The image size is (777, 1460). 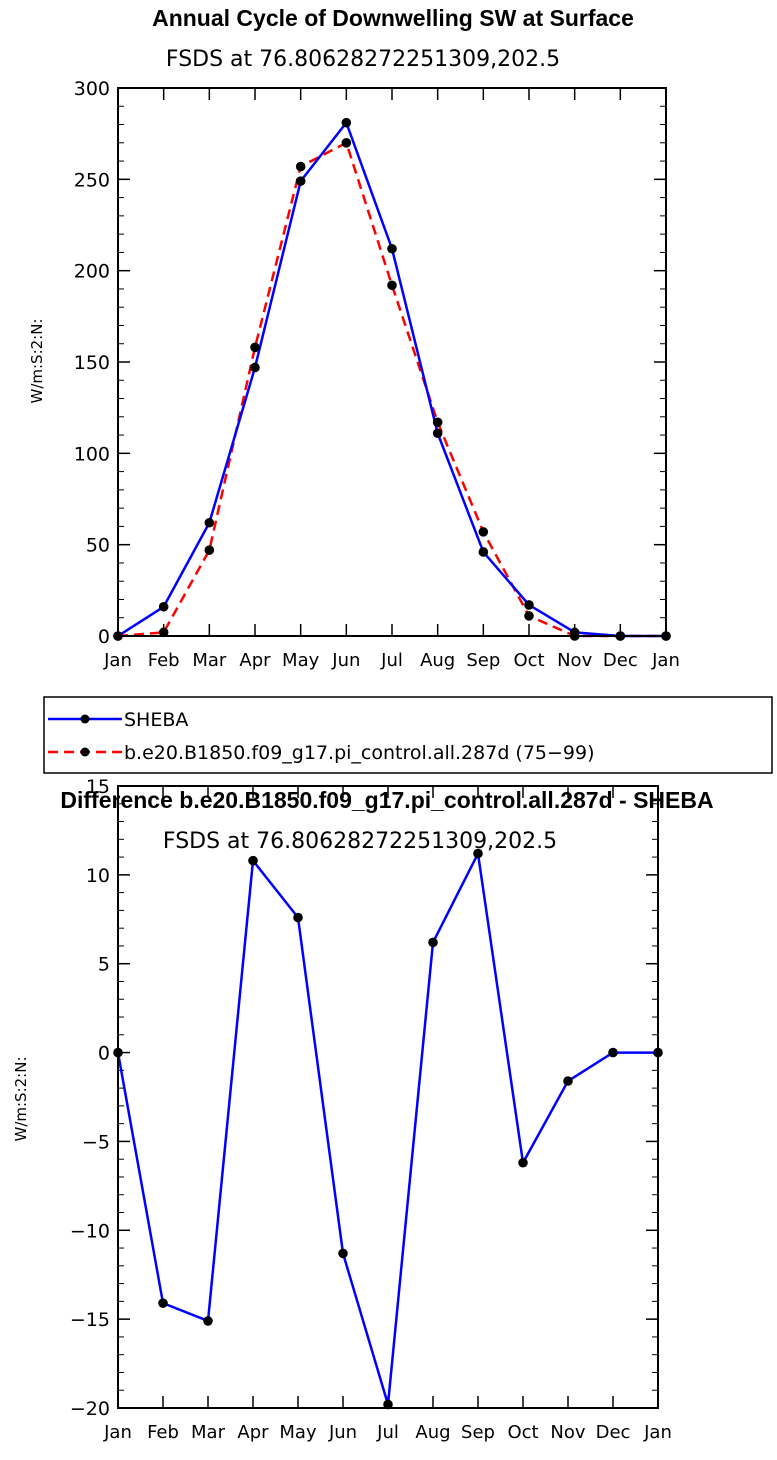 I want to click on chart1-x-tick-labels: Jan Feb Mar Apr May Jun Jul Aug Sep Oct Nov Dec Jan, so click(x=391, y=660).